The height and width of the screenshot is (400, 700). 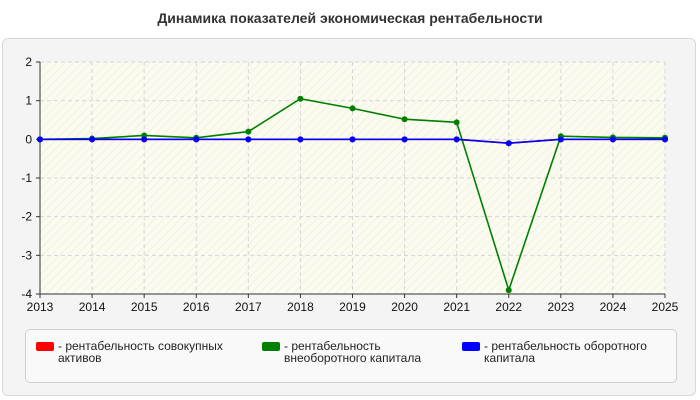 What do you see at coordinates (40, 307) in the screenshot?
I see `x-tick-label: 2013` at bounding box center [40, 307].